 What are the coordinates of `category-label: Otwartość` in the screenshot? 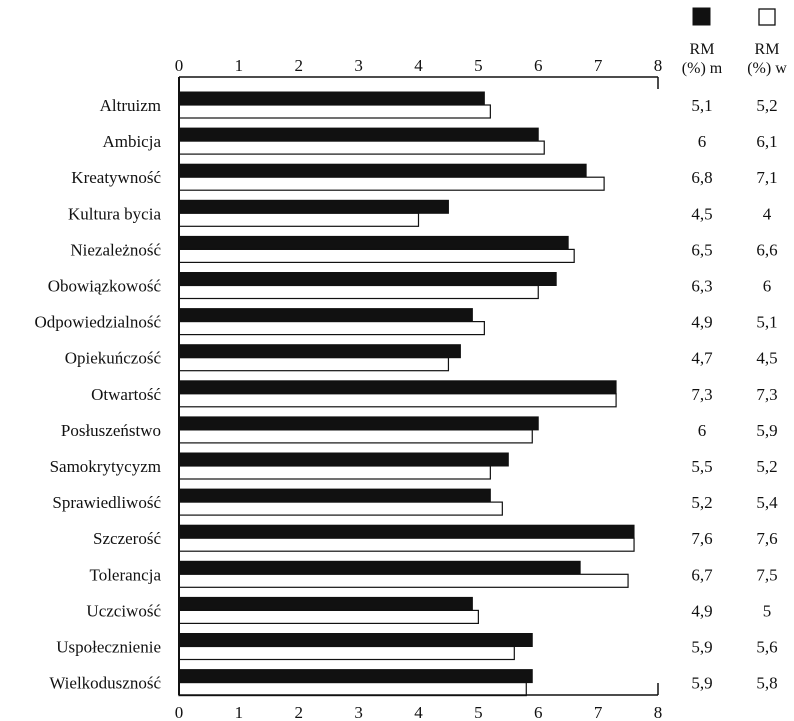 It's located at (126, 394).